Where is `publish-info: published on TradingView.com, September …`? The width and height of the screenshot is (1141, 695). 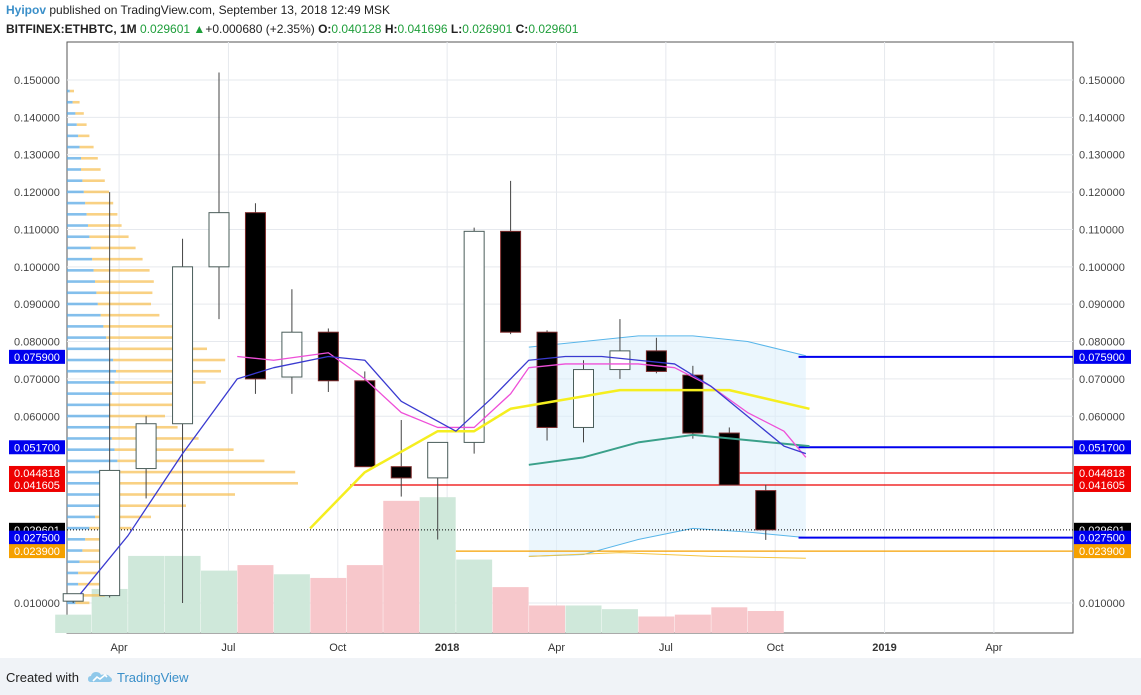
publish-info: published on TradingView.com, September … is located at coordinates (220, 10).